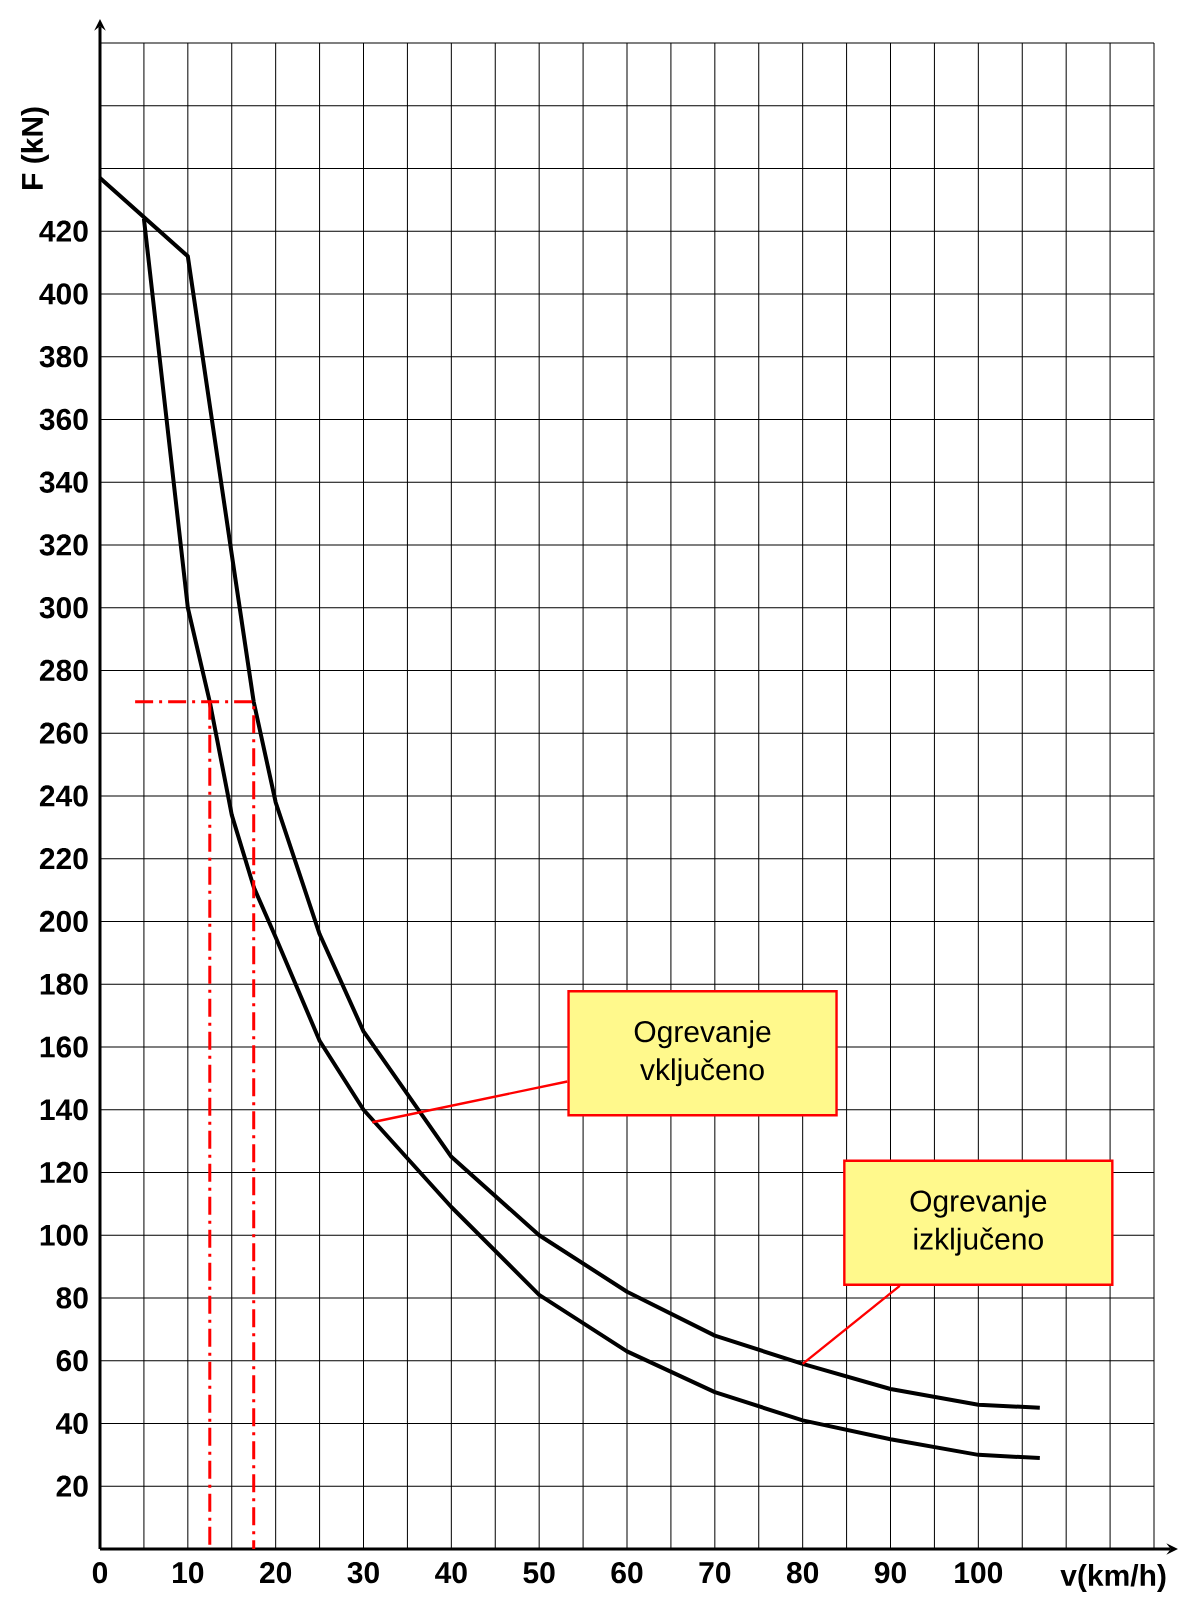 The width and height of the screenshot is (1182, 1618). What do you see at coordinates (63, 545) in the screenshot?
I see `y-tick-label: 320` at bounding box center [63, 545].